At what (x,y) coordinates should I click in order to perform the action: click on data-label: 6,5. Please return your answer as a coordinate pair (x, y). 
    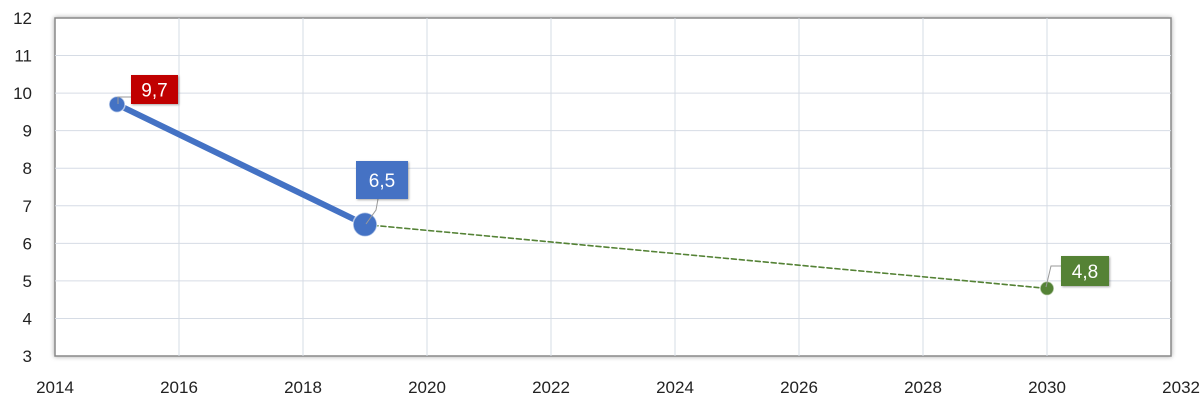
    Looking at the image, I should click on (382, 193).